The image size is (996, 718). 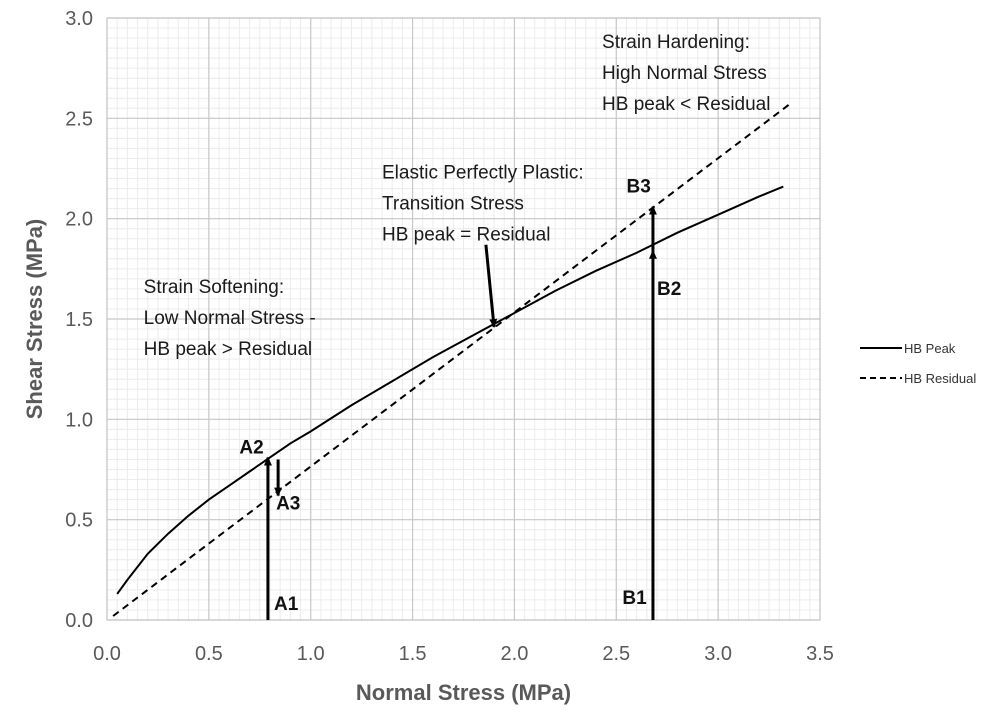 What do you see at coordinates (79, 420) in the screenshot?
I see `y-tick-label: 1.0` at bounding box center [79, 420].